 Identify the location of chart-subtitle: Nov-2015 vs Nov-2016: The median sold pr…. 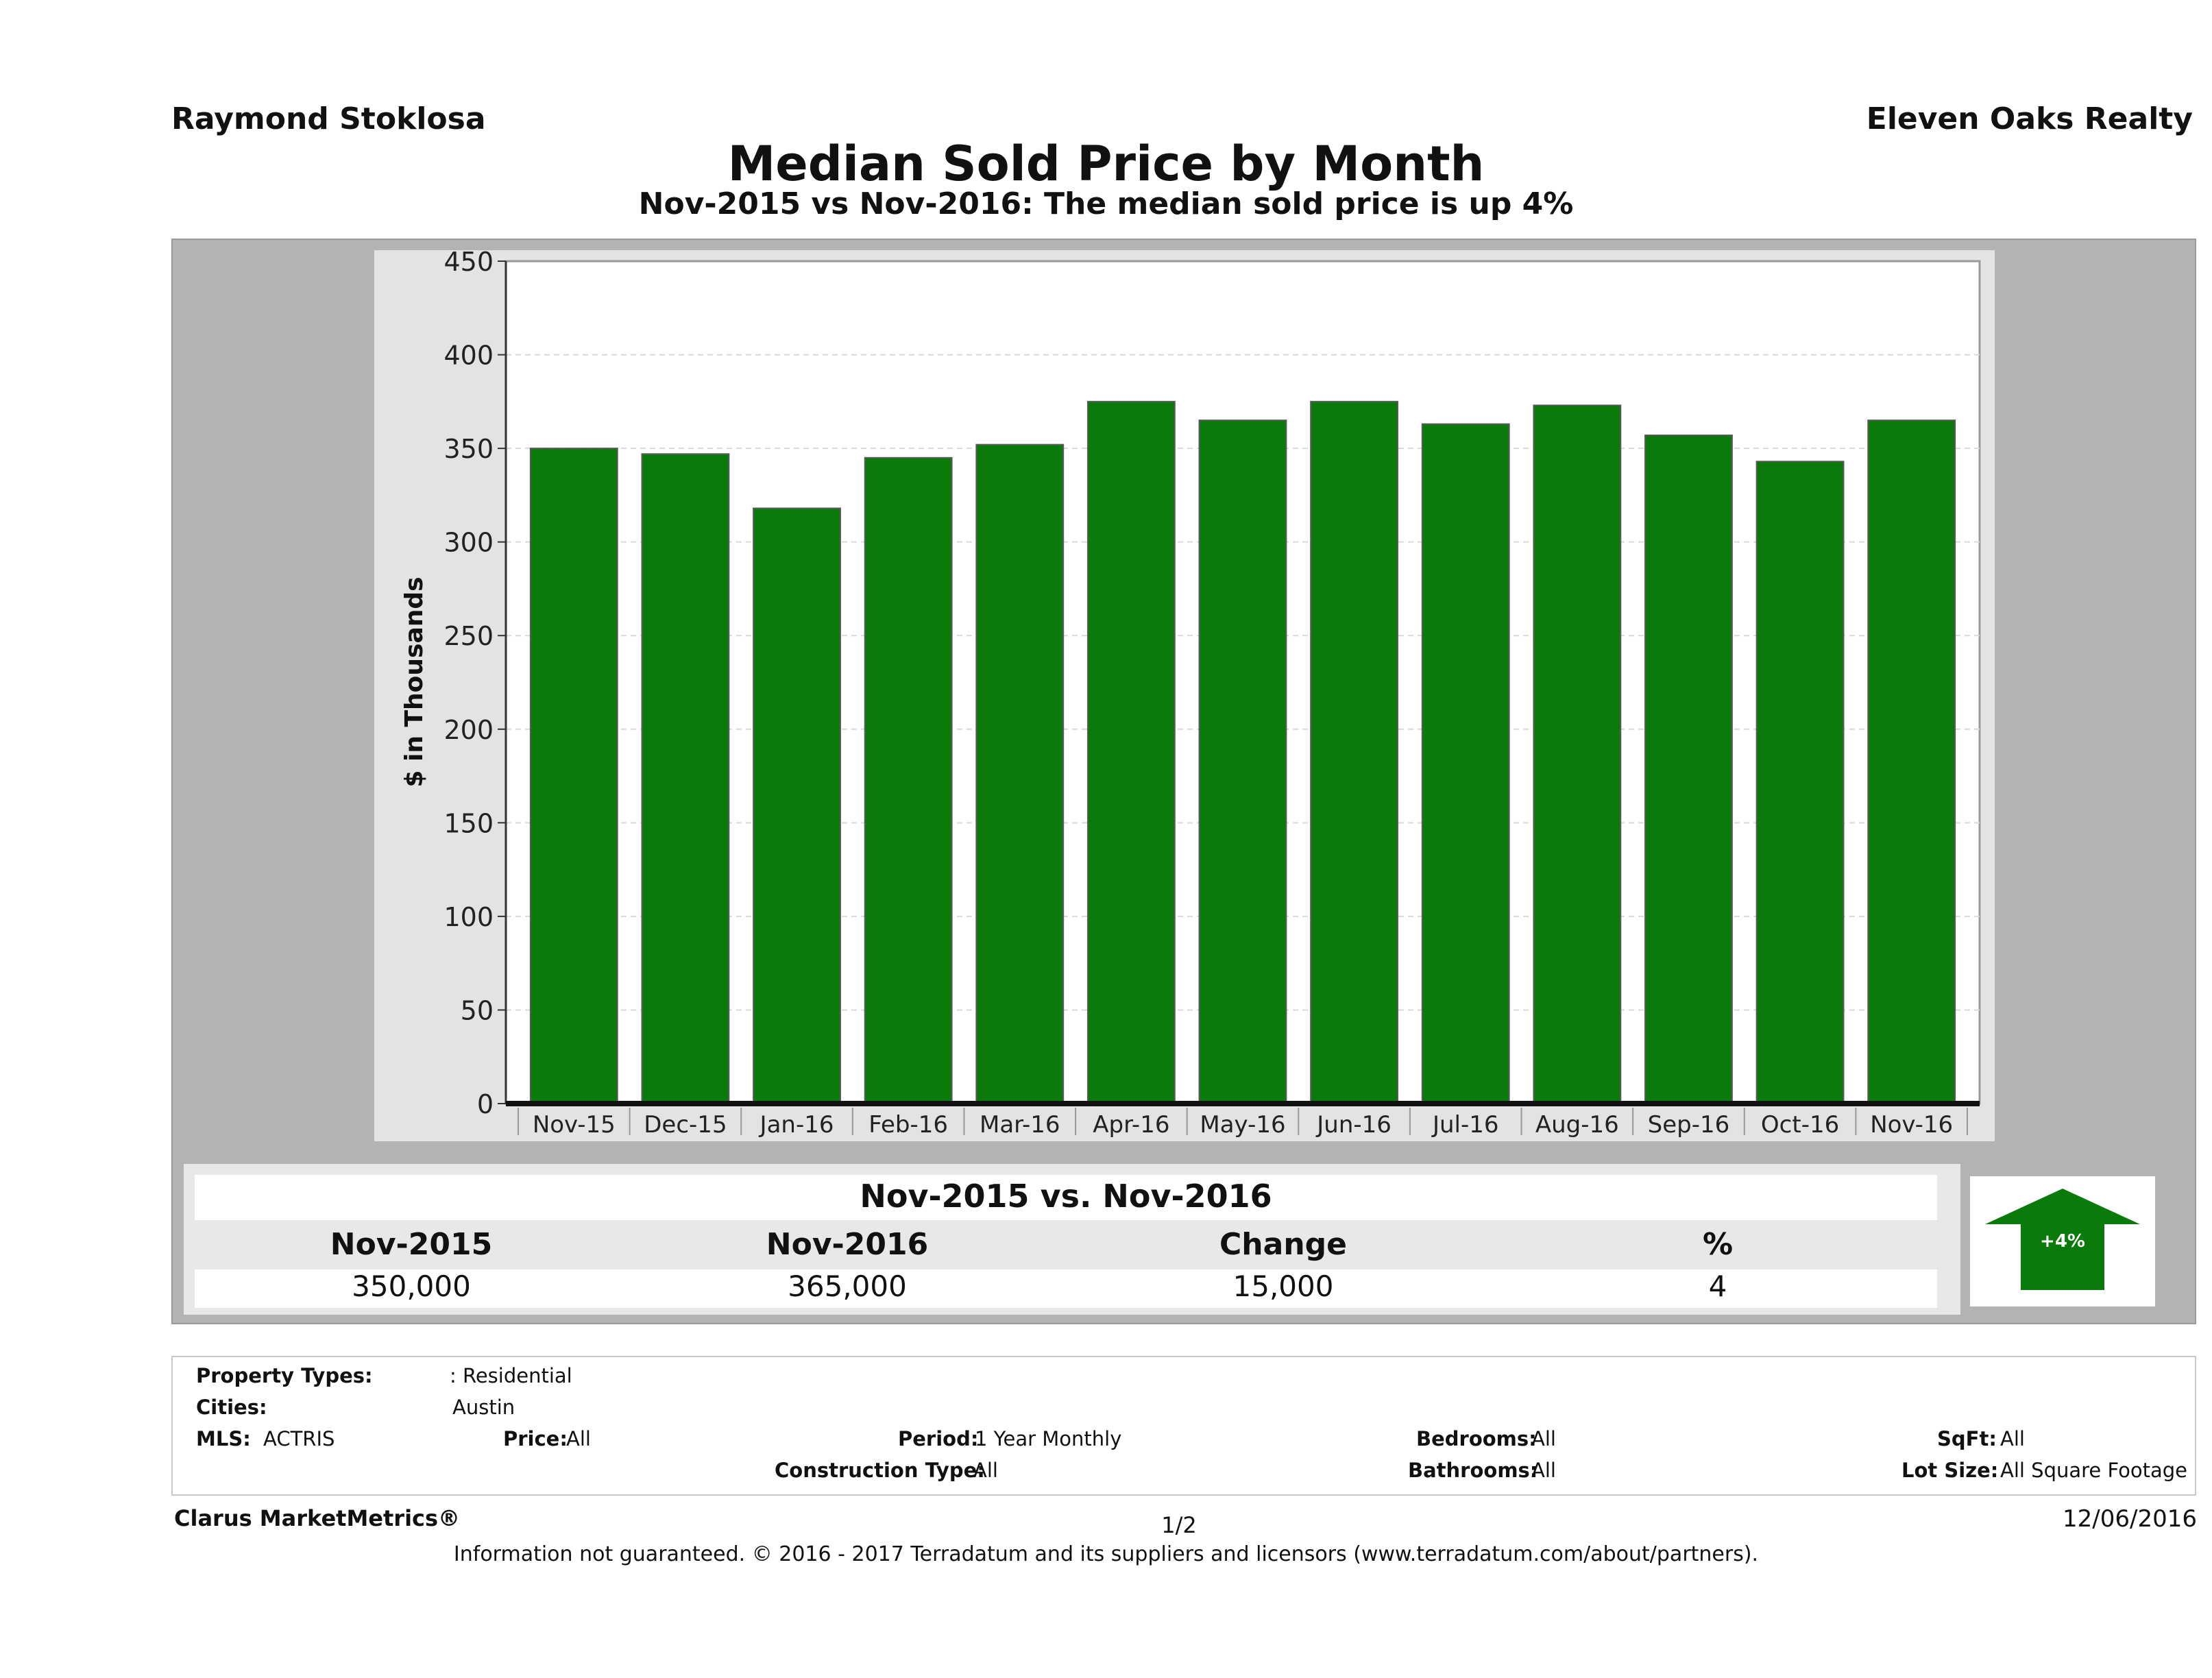
(1106, 203).